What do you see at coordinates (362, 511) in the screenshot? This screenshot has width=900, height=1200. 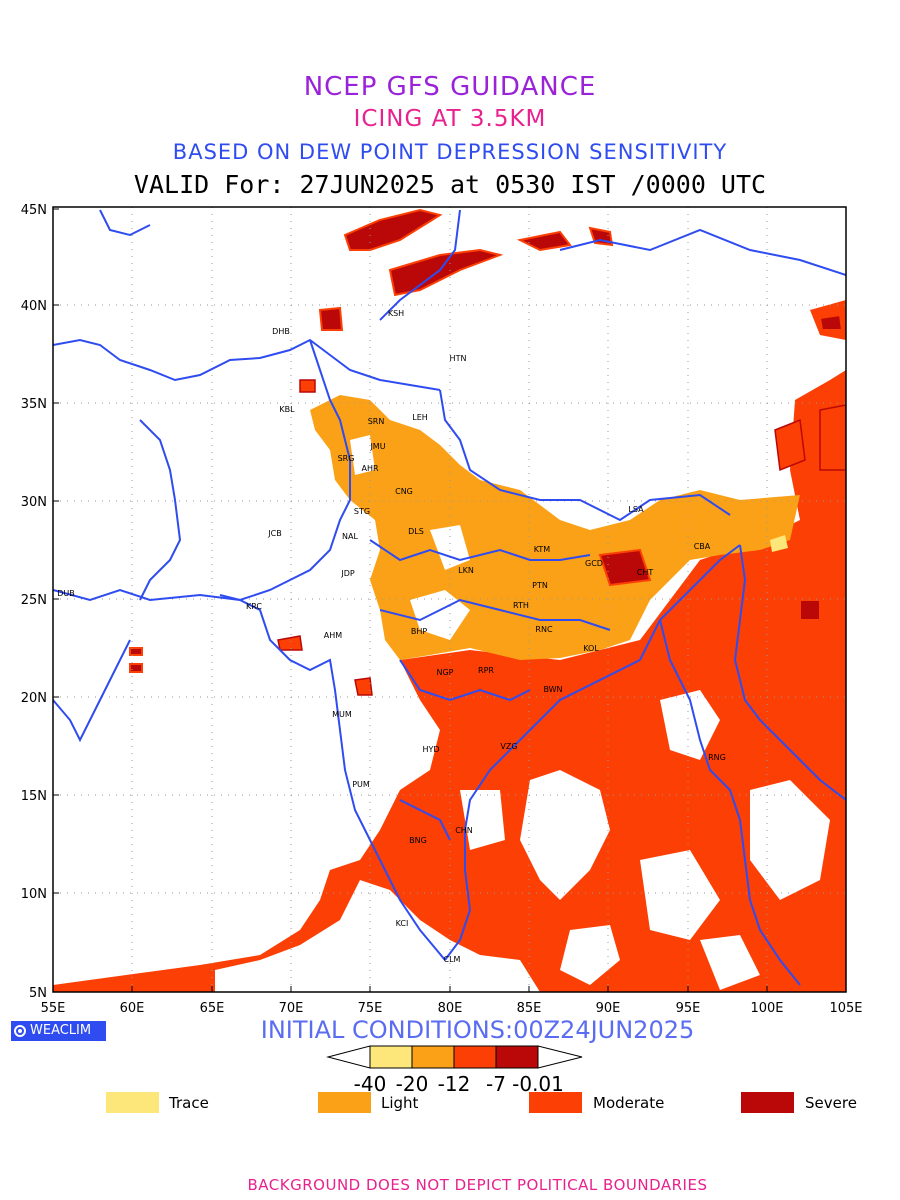 I see `station-label: STG` at bounding box center [362, 511].